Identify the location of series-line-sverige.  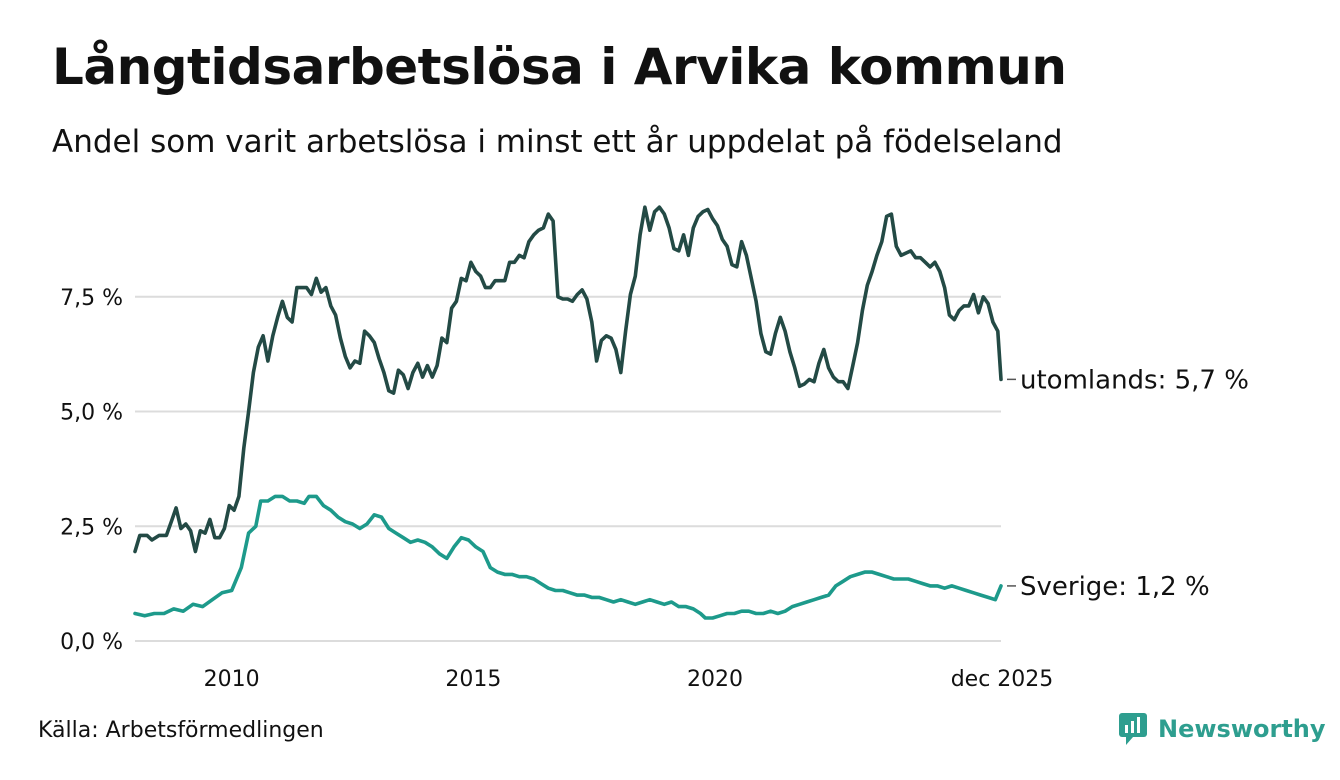
(568, 557).